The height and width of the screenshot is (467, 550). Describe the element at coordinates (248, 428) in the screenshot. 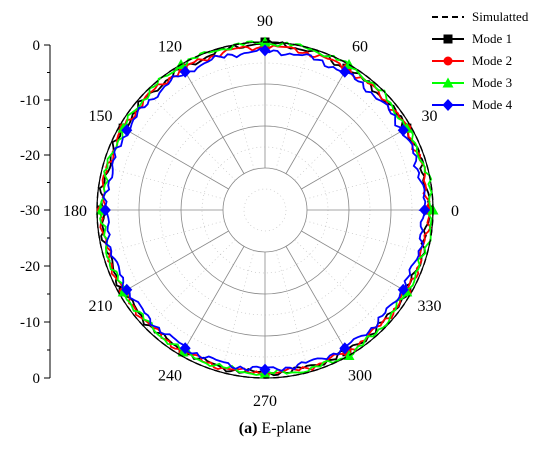

I see `caption-label: (a)` at that location.